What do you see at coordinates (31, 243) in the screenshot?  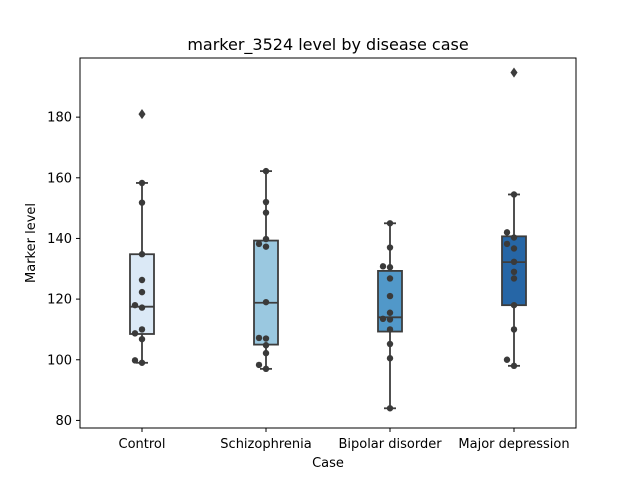 I see `y-axis-label: Marker level` at bounding box center [31, 243].